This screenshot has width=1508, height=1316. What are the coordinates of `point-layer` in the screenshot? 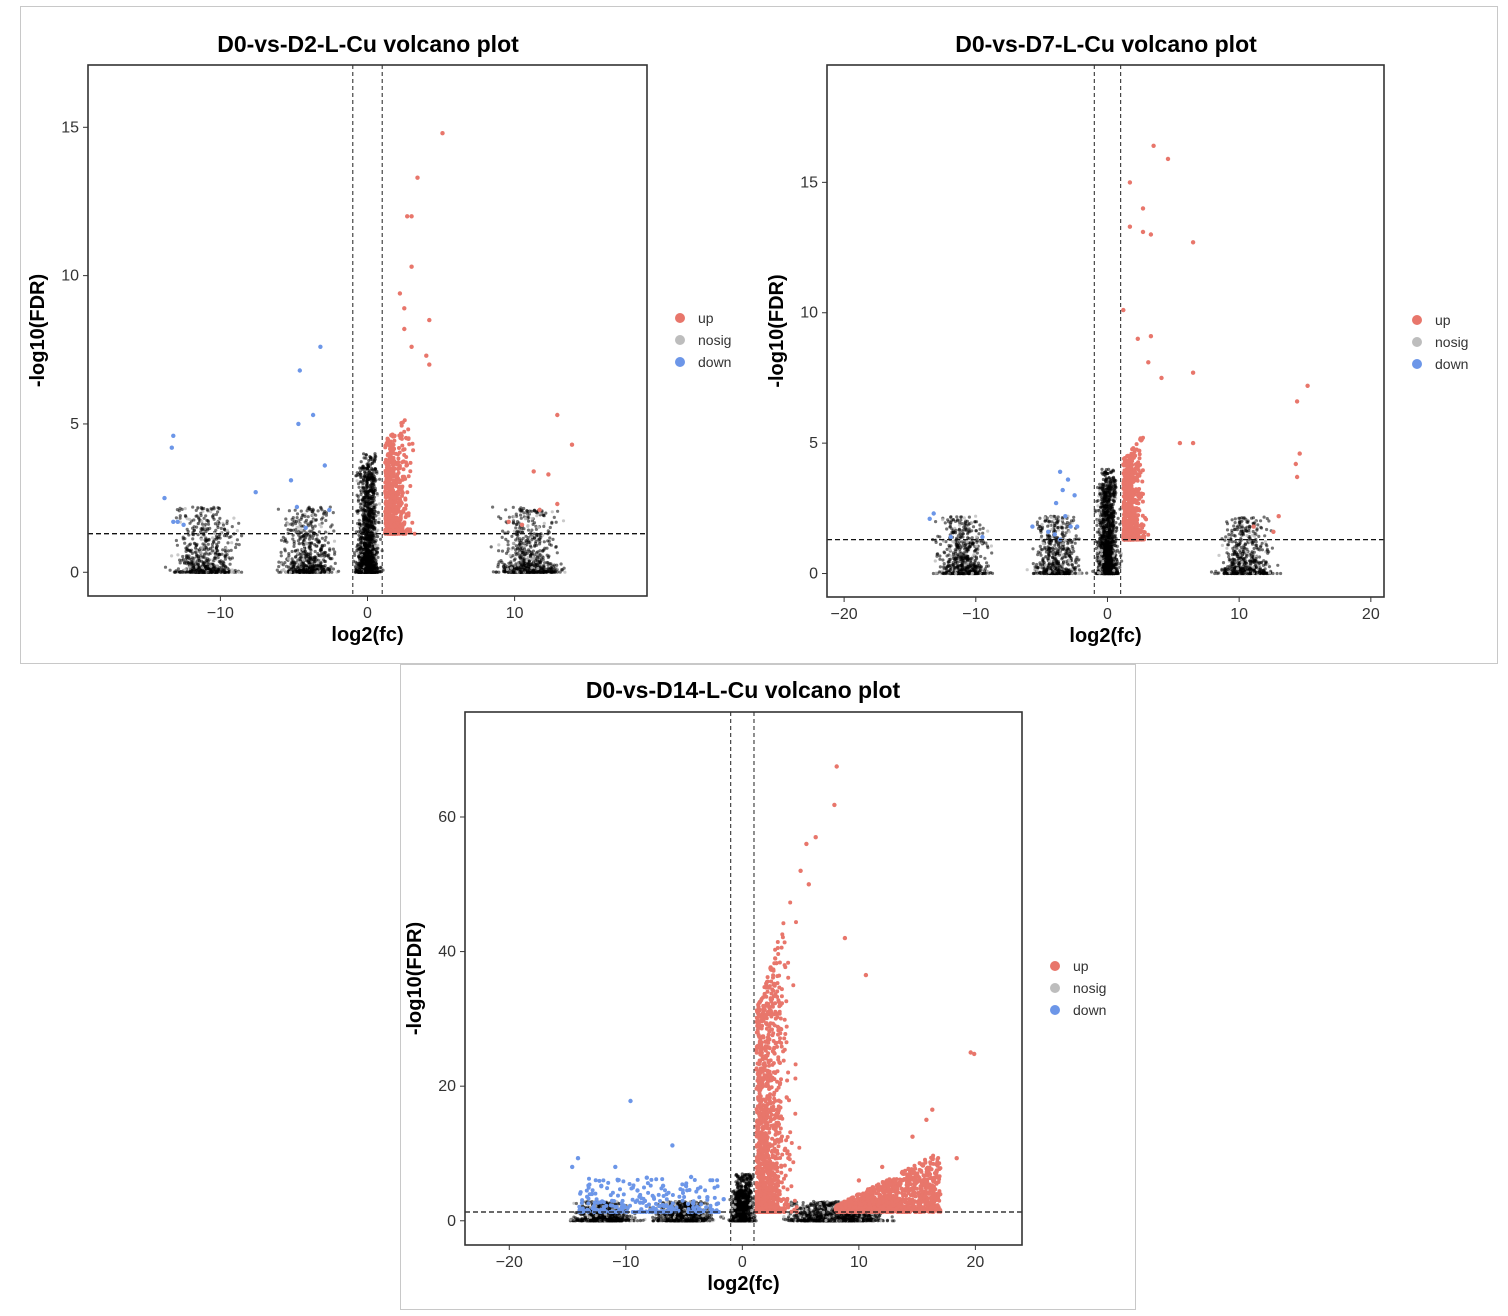 It's located at (1118, 359).